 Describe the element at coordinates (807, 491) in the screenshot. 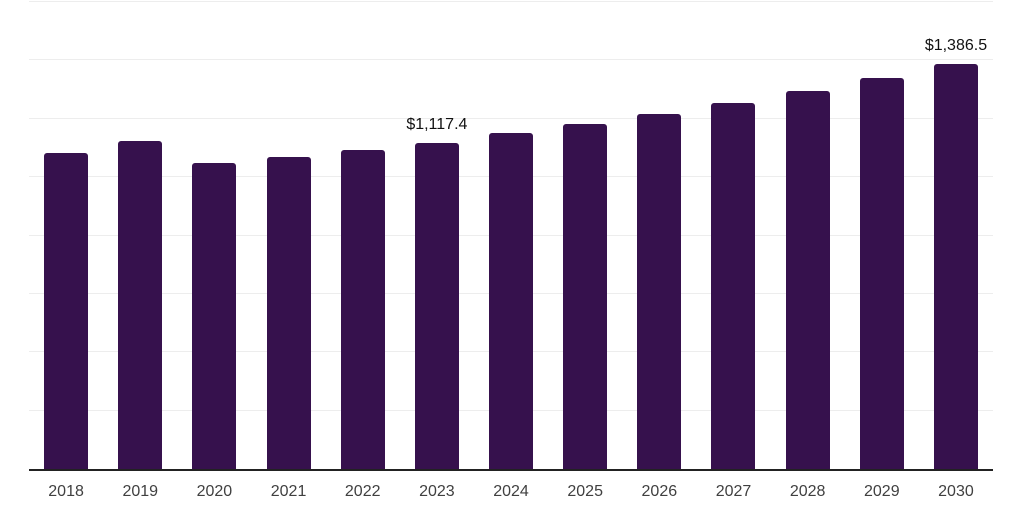

I see `x-tick-2028: 2028` at that location.